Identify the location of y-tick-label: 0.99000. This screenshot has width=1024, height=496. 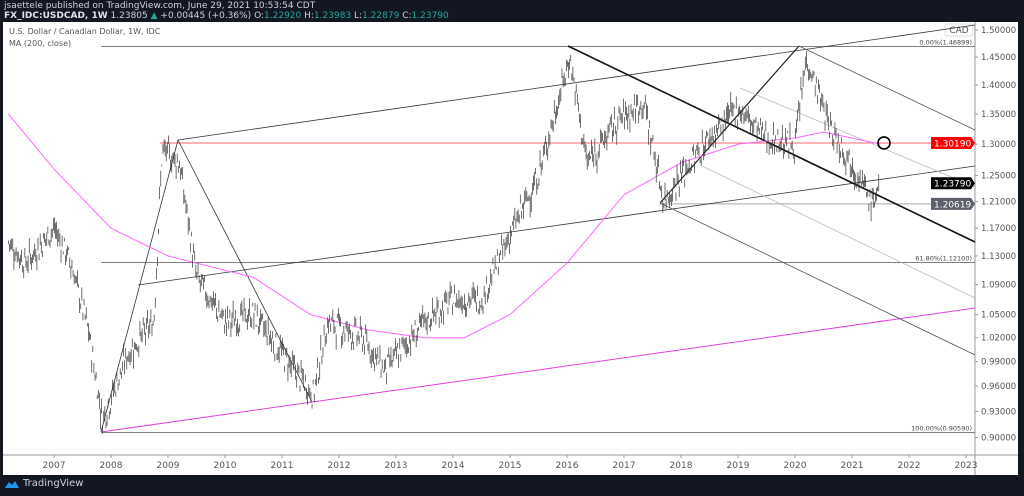
(998, 363).